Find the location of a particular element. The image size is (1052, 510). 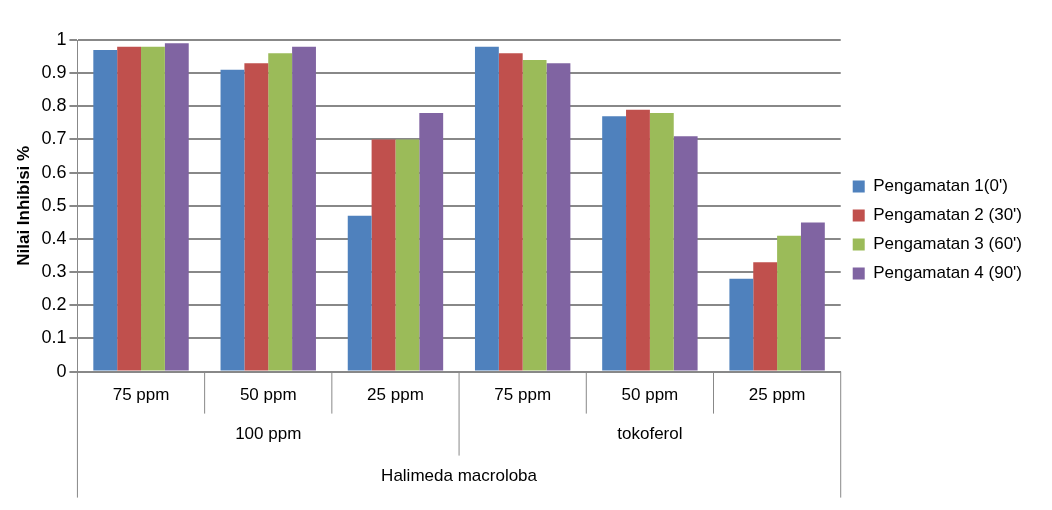

legend-label: Pengamatan 3 (60') is located at coordinates (948, 244).